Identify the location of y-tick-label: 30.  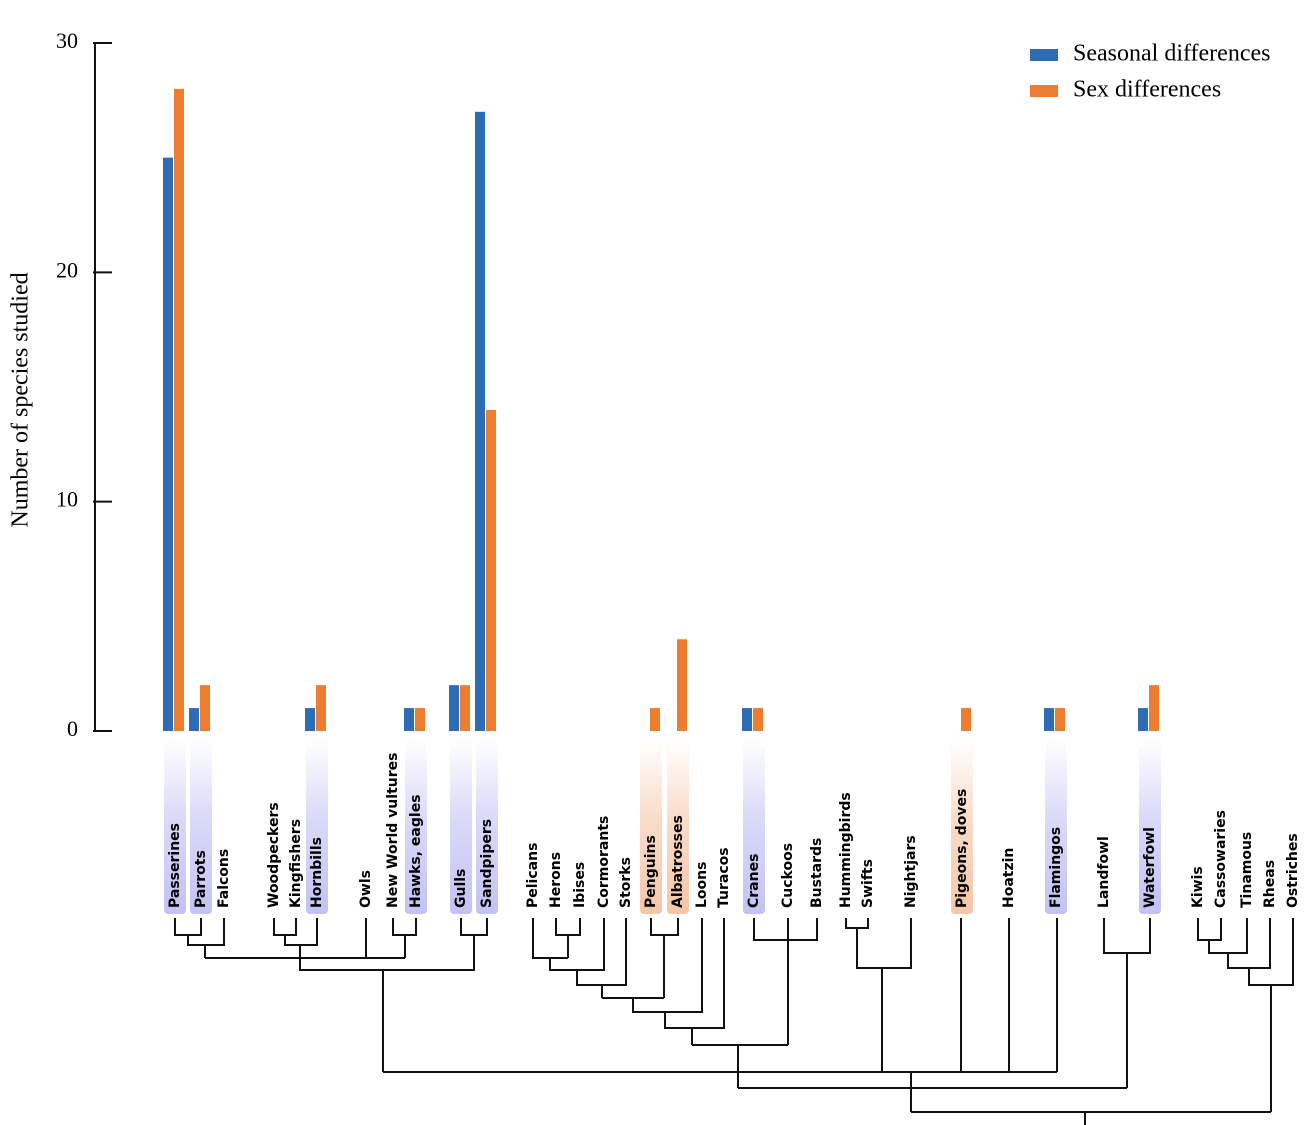
(67, 40).